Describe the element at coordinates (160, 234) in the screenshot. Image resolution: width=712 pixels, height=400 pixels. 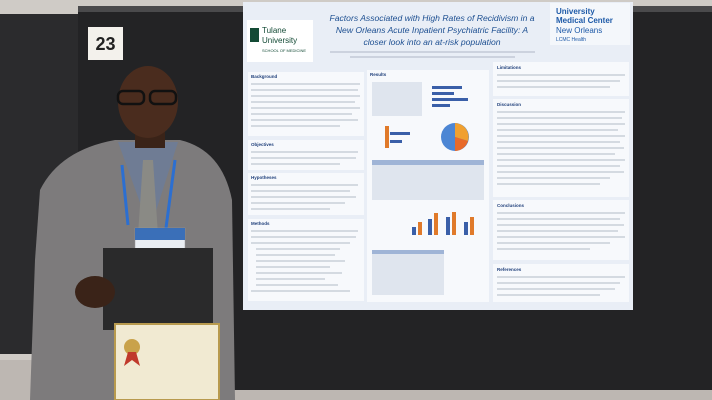
I see `badge-band` at that location.